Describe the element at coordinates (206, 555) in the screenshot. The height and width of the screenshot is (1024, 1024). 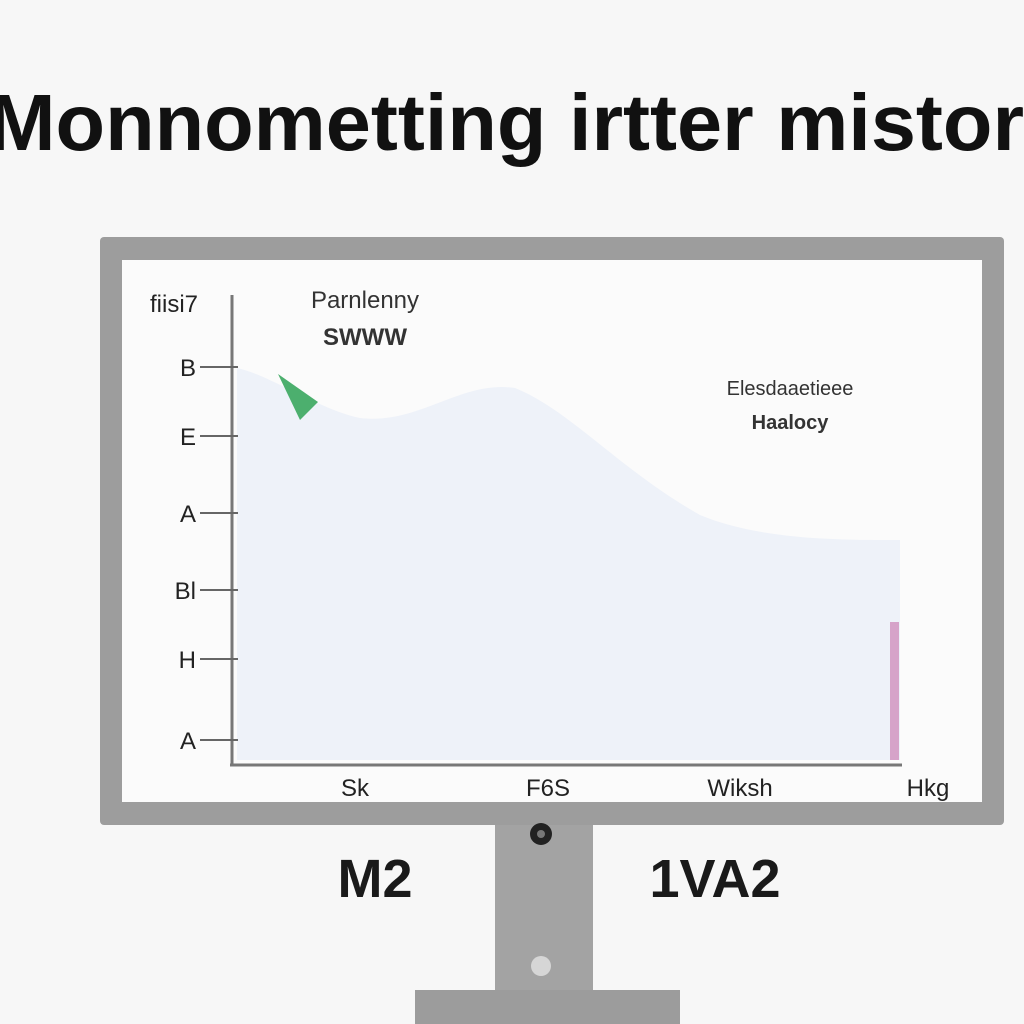
I see `y-ticks: B E A Bl H A` at that location.